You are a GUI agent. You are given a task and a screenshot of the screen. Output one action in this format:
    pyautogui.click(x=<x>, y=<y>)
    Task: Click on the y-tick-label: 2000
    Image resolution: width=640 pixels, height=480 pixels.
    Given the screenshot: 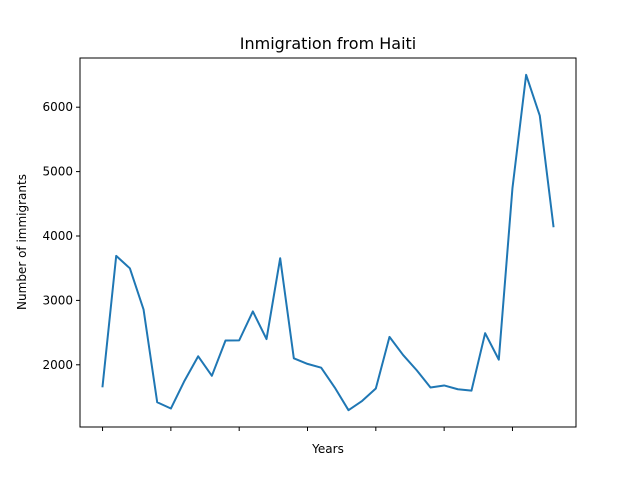 What is the action you would take?
    pyautogui.click(x=57, y=365)
    